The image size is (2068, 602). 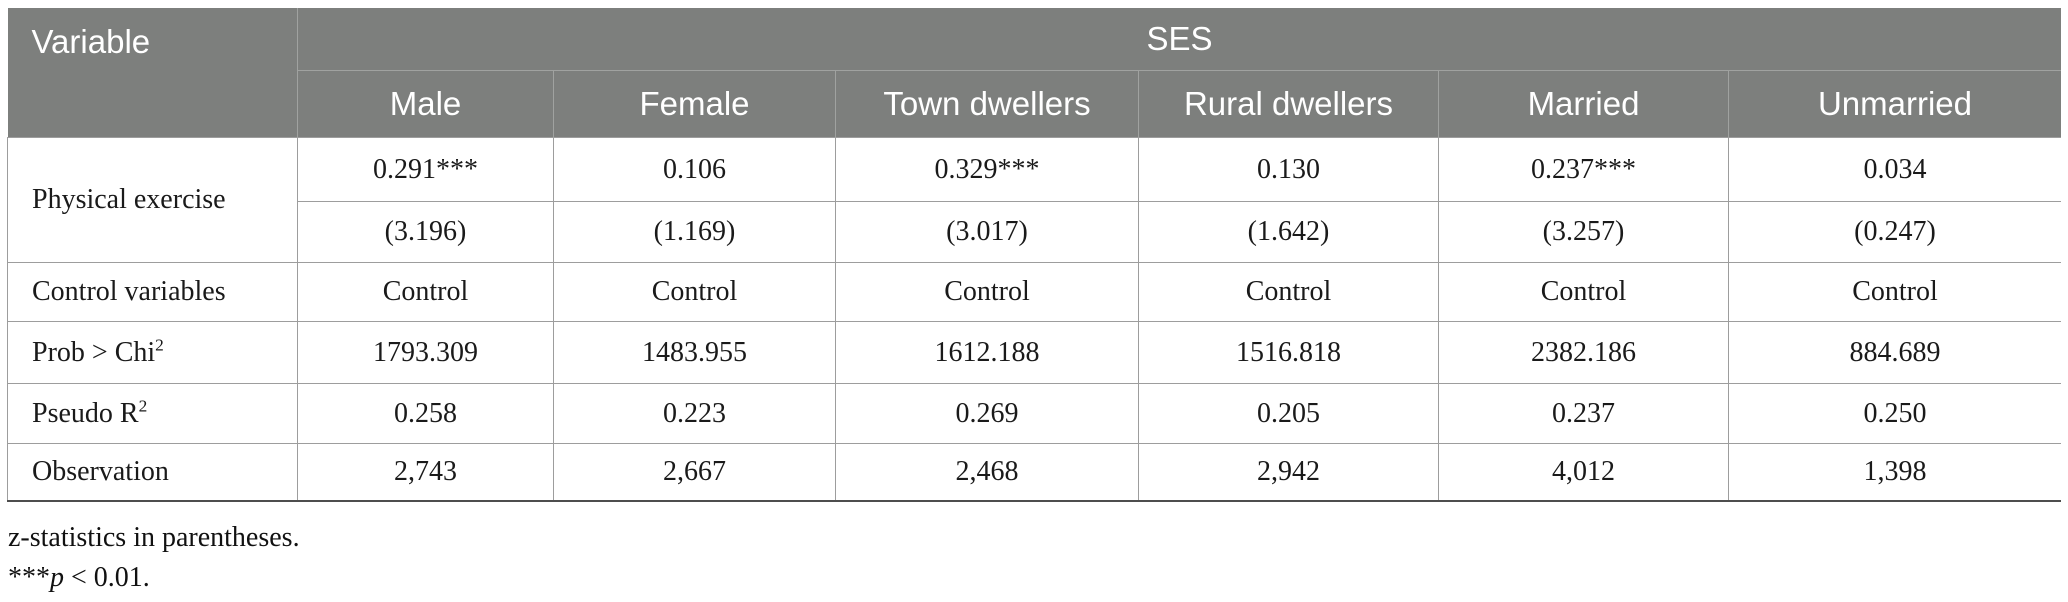 I want to click on table-cell: 4,012, so click(x=1583, y=472).